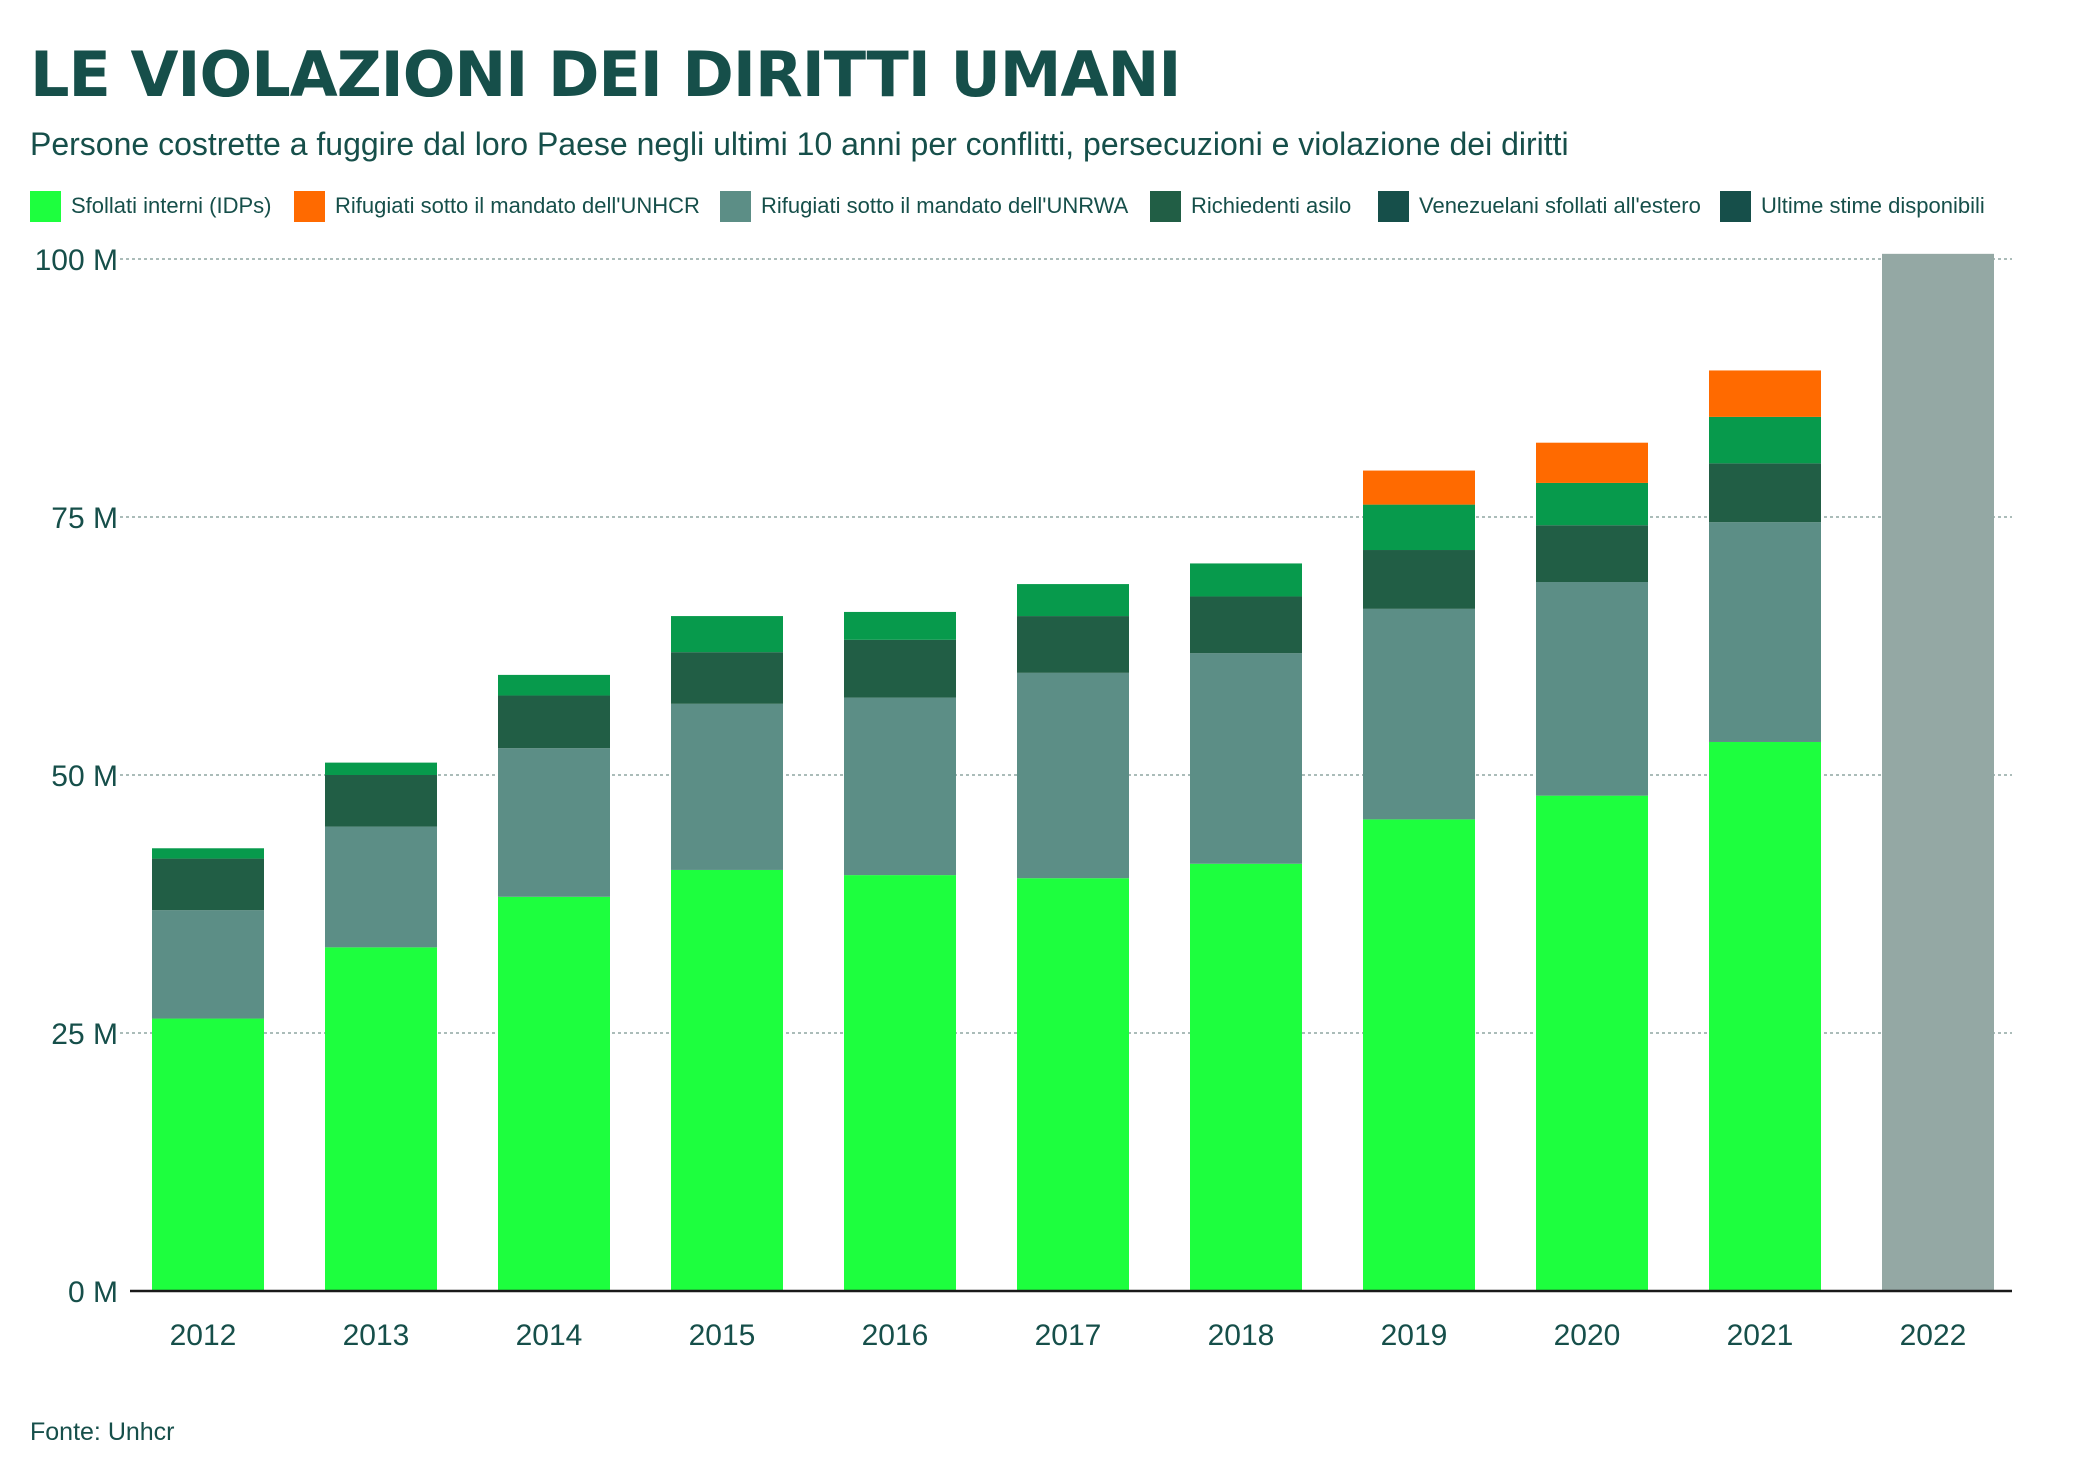 The height and width of the screenshot is (1468, 2083). I want to click on x-tick-label: 2015, so click(722, 1335).